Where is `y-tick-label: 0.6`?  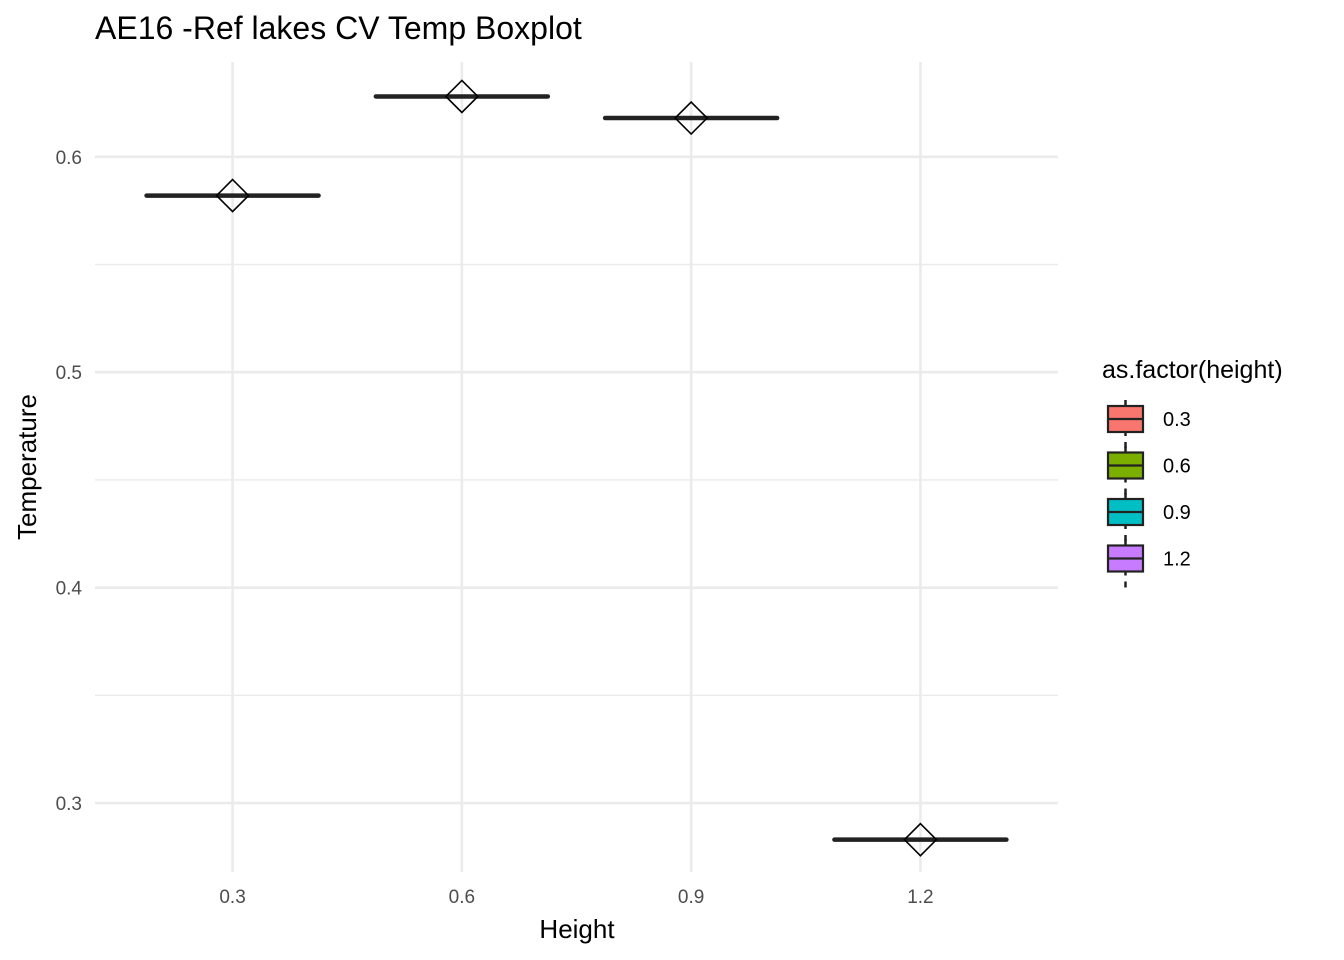 y-tick-label: 0.6 is located at coordinates (69, 158).